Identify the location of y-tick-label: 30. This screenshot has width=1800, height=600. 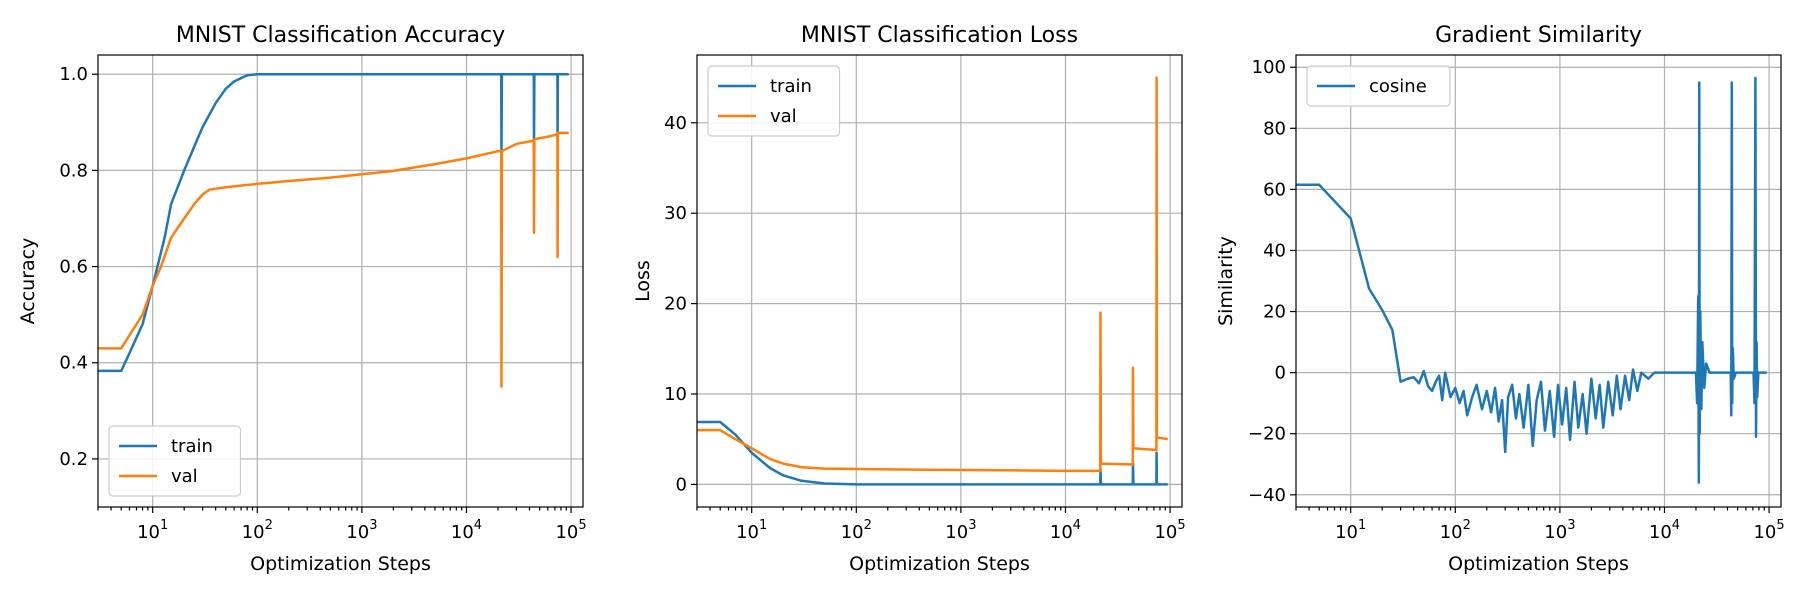
(675, 213).